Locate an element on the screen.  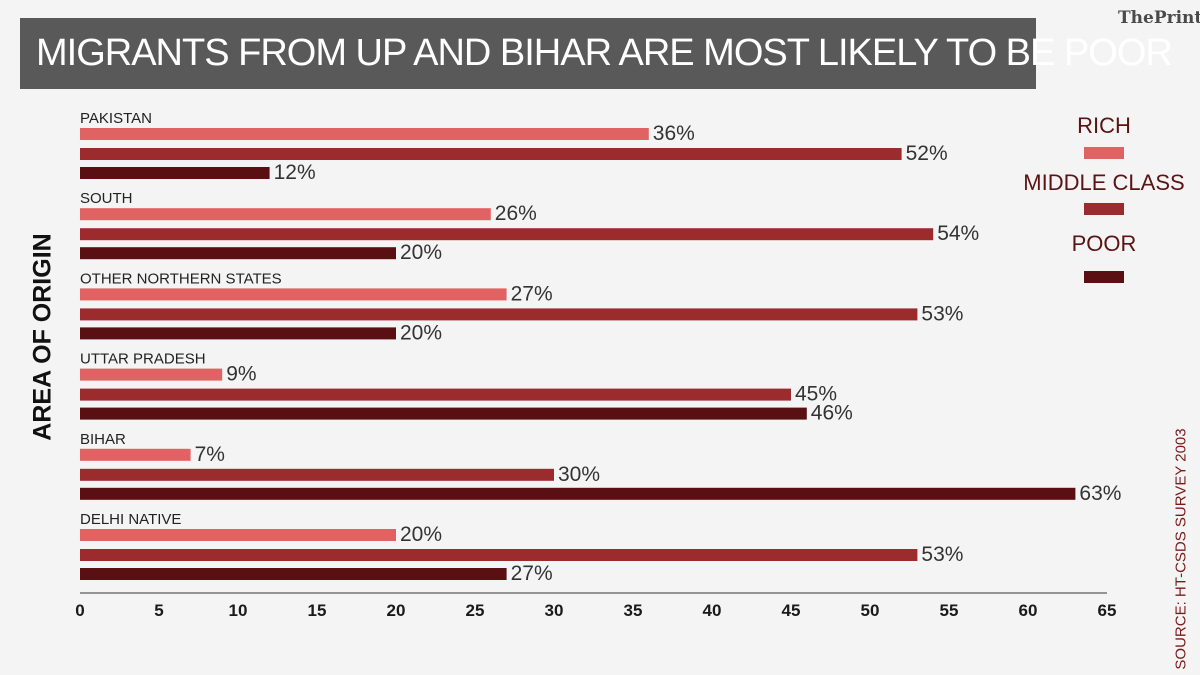
legend-label-rich: RICH is located at coordinates (1104, 125).